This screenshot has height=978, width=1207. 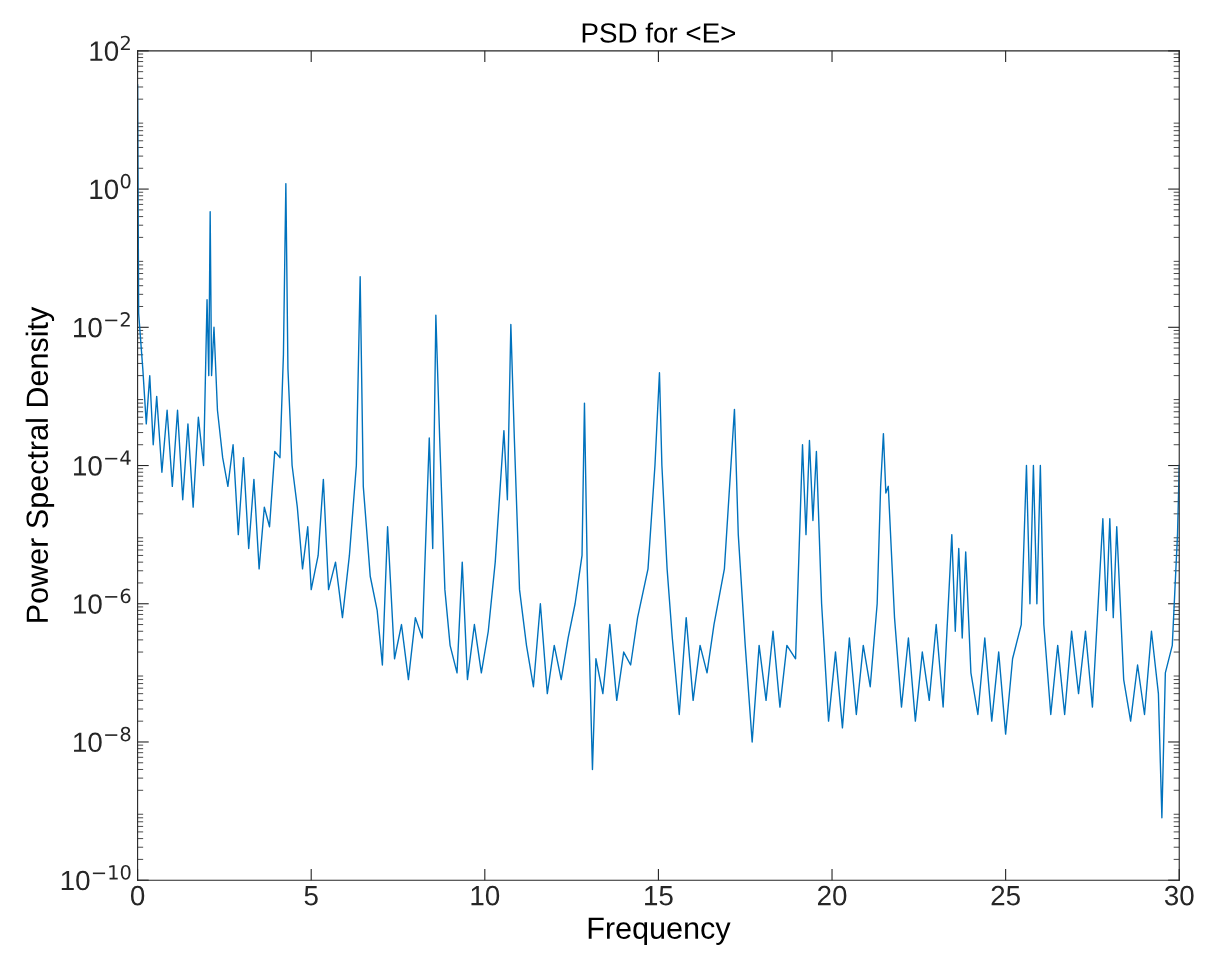 I want to click on y-tick-label: 10$^{0}$, so click(x=110, y=186).